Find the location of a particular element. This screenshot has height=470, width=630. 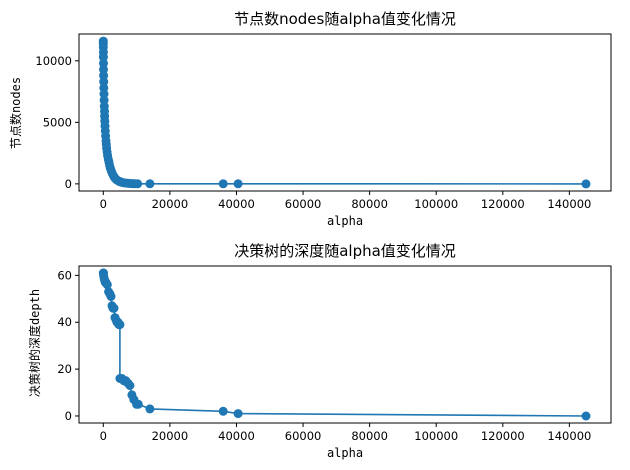

depth-x-tick-label: 140000 is located at coordinates (569, 436).